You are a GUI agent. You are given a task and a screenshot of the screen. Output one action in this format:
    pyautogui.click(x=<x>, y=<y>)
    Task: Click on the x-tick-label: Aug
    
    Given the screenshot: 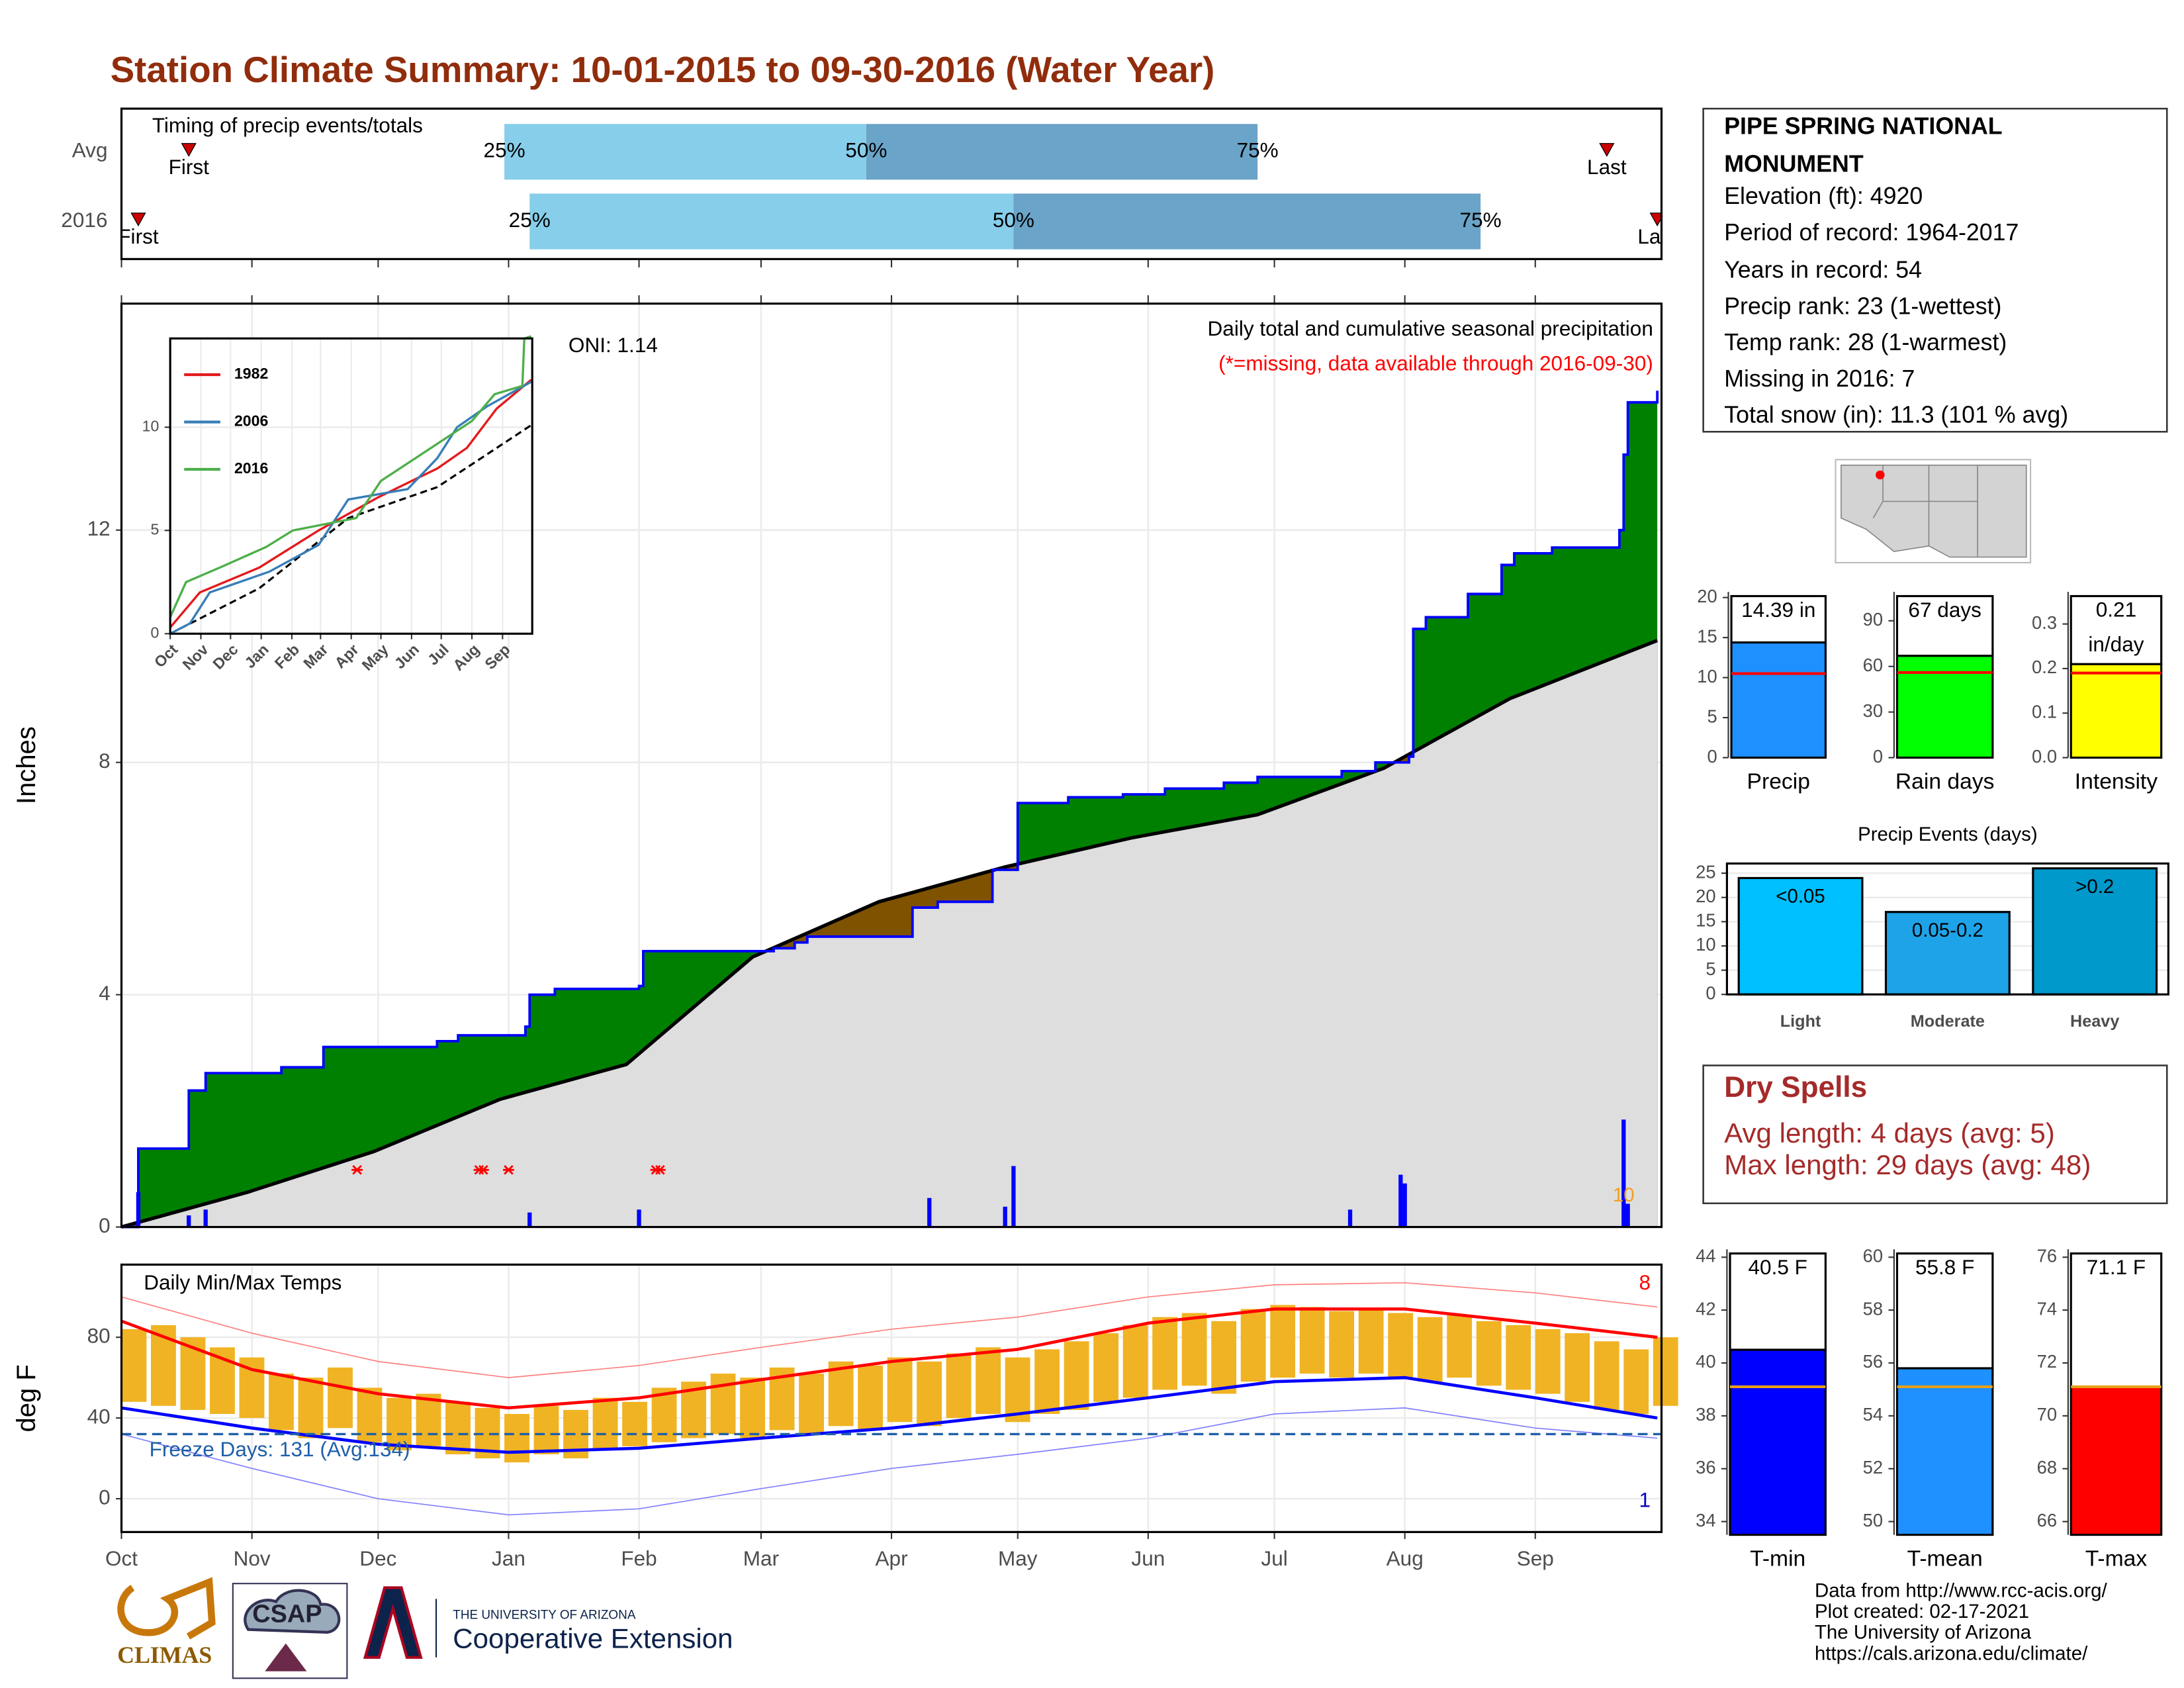 What is the action you would take?
    pyautogui.click(x=1405, y=1558)
    